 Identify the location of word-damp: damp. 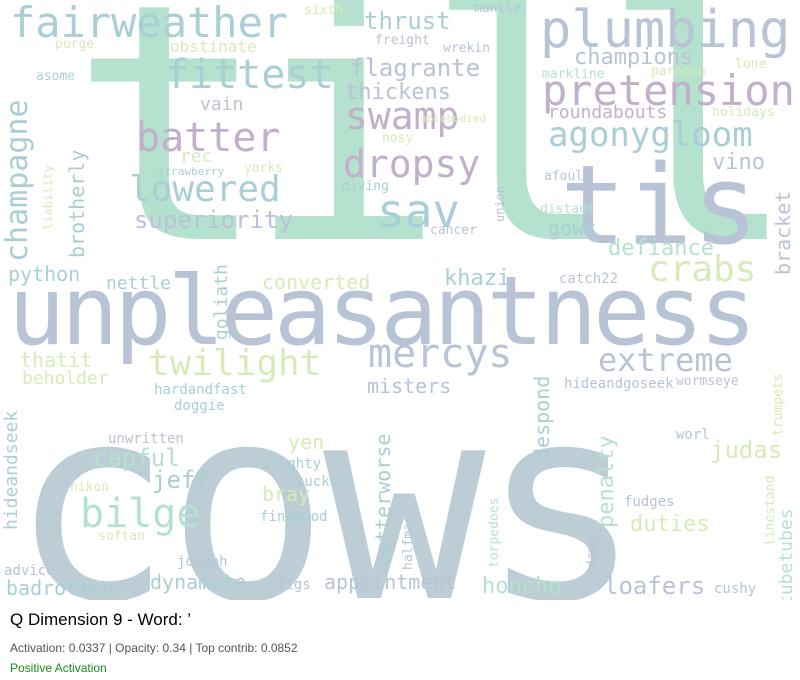
(592, 552).